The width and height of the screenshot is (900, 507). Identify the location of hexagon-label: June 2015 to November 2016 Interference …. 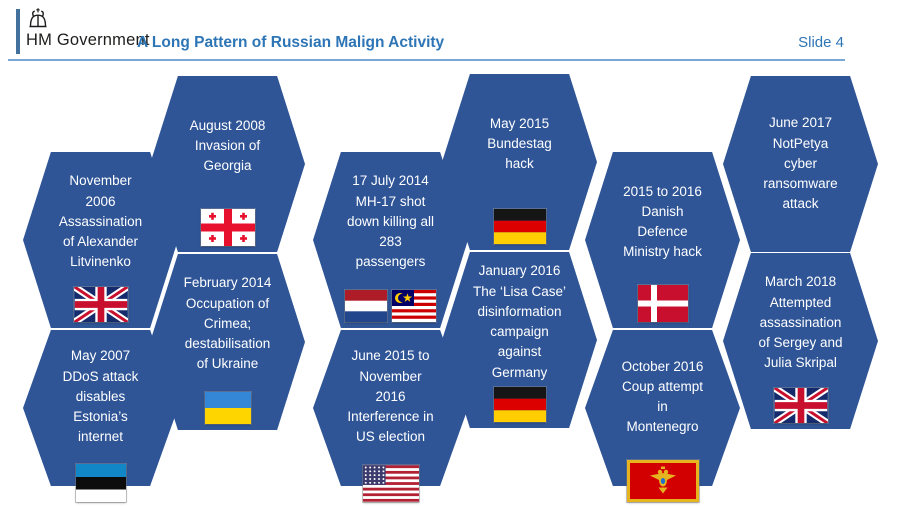
(390, 396).